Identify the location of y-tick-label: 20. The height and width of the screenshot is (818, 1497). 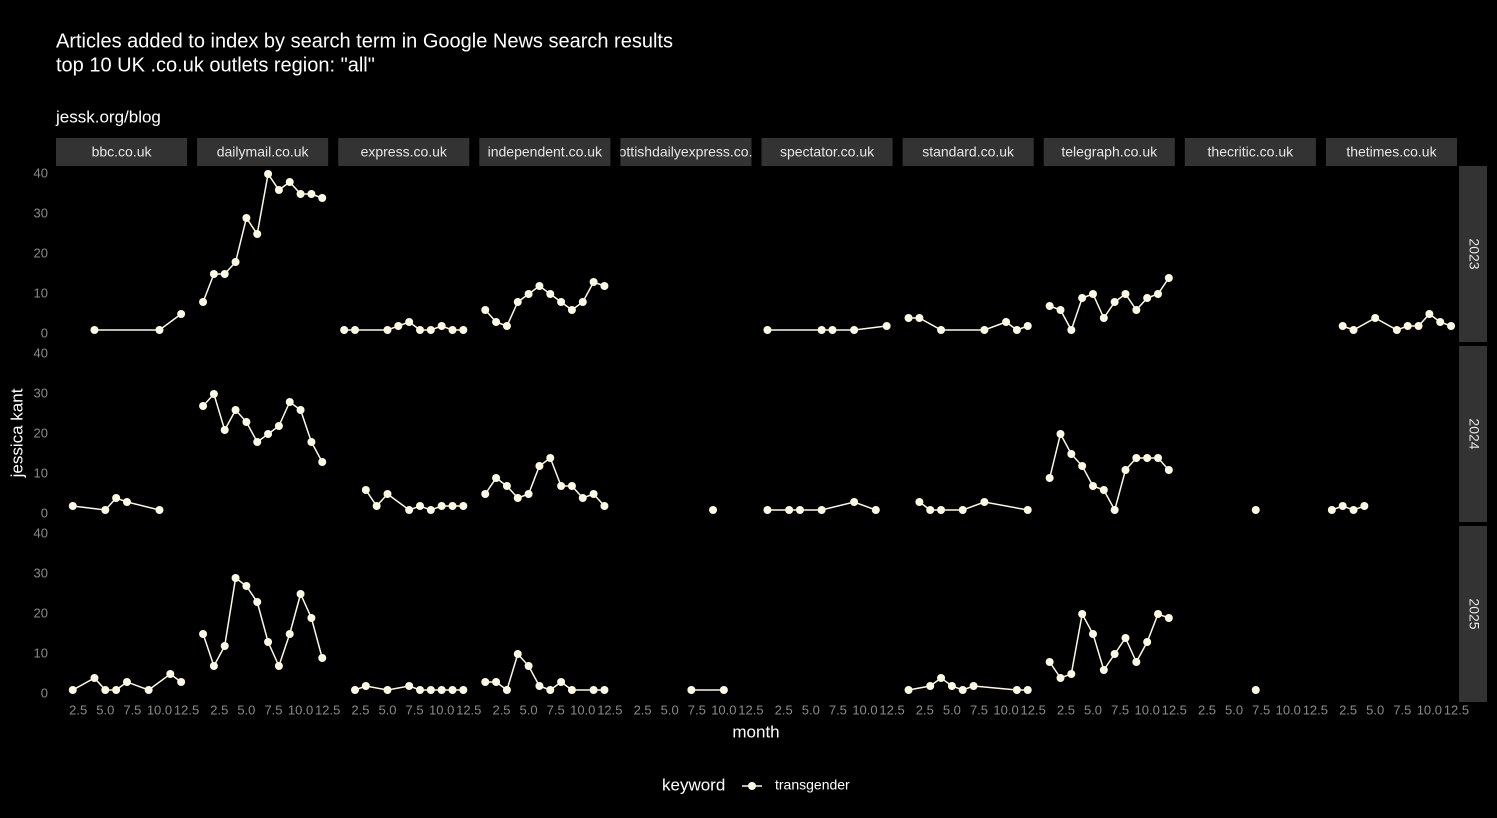
(41, 612).